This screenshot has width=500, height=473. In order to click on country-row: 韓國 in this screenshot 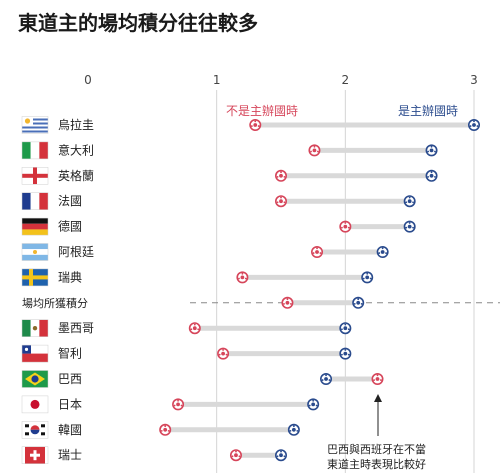, I will do `click(160, 430)`.